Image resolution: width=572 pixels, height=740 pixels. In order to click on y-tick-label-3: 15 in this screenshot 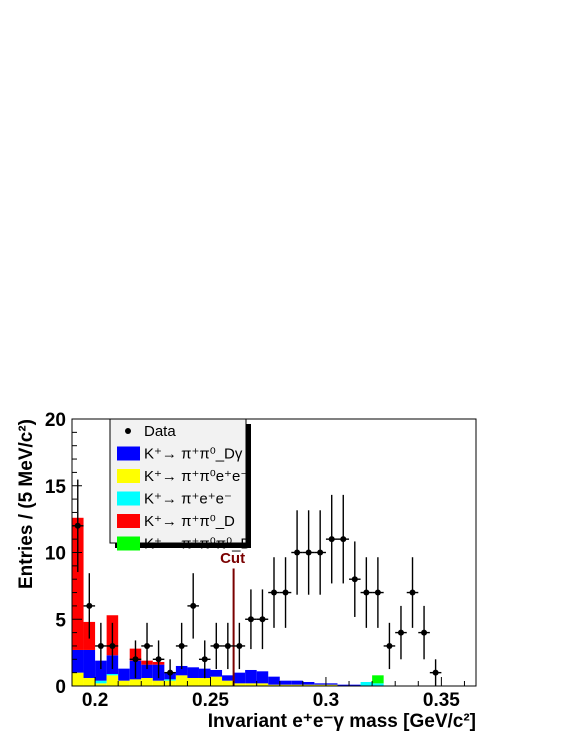, I will do `click(56, 487)`.